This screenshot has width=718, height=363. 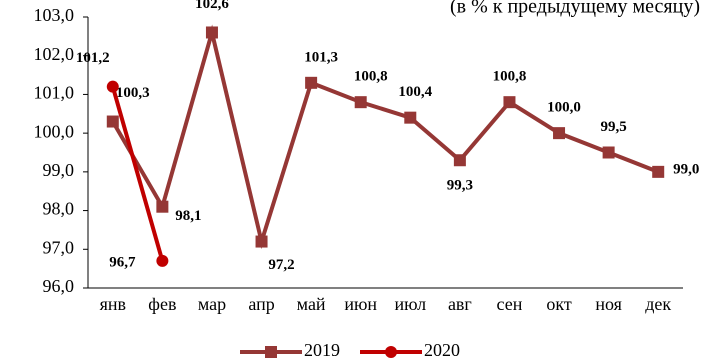 What do you see at coordinates (212, 304) in the screenshot?
I see `x-tick-label: мар` at bounding box center [212, 304].